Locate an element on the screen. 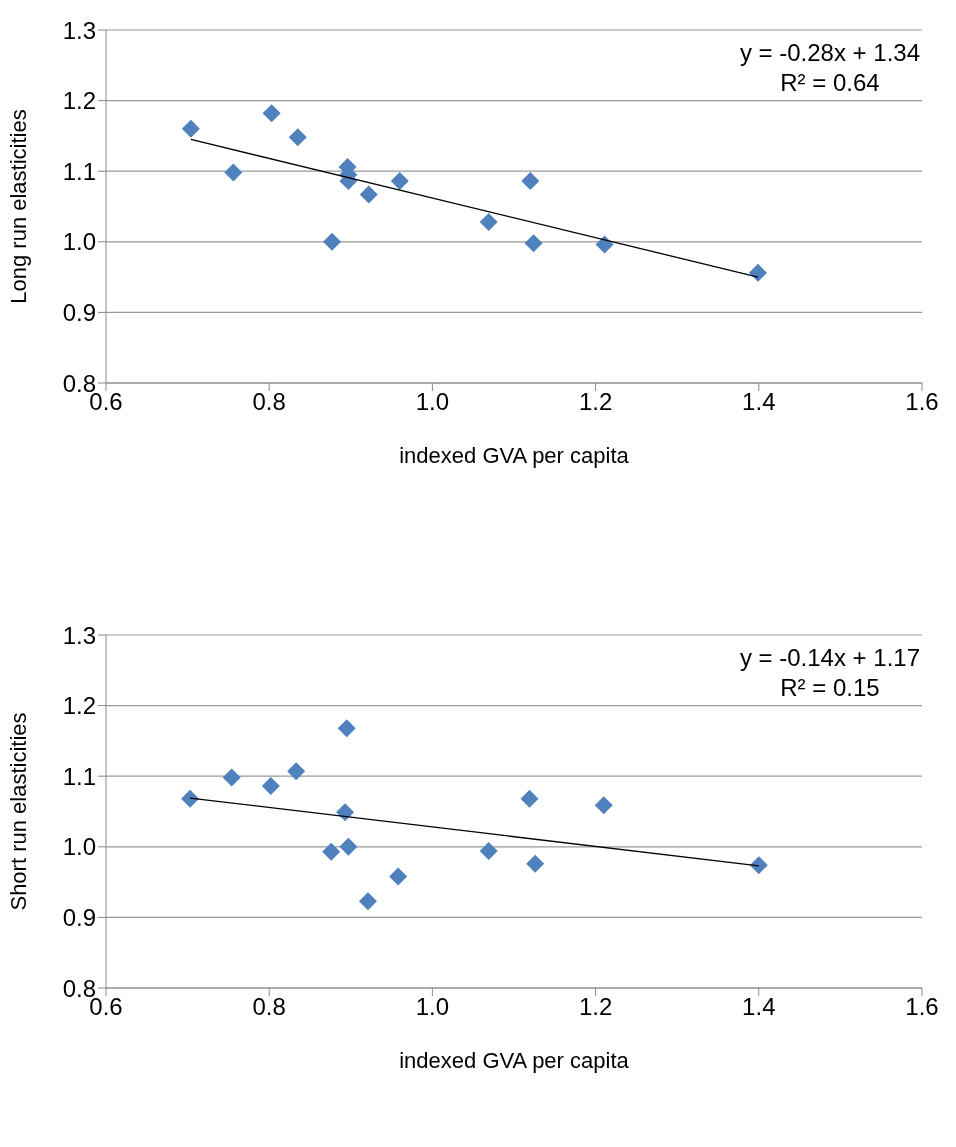 The image size is (956, 1147). annotation: y = -0.14x + 1.17 is located at coordinates (829, 658).